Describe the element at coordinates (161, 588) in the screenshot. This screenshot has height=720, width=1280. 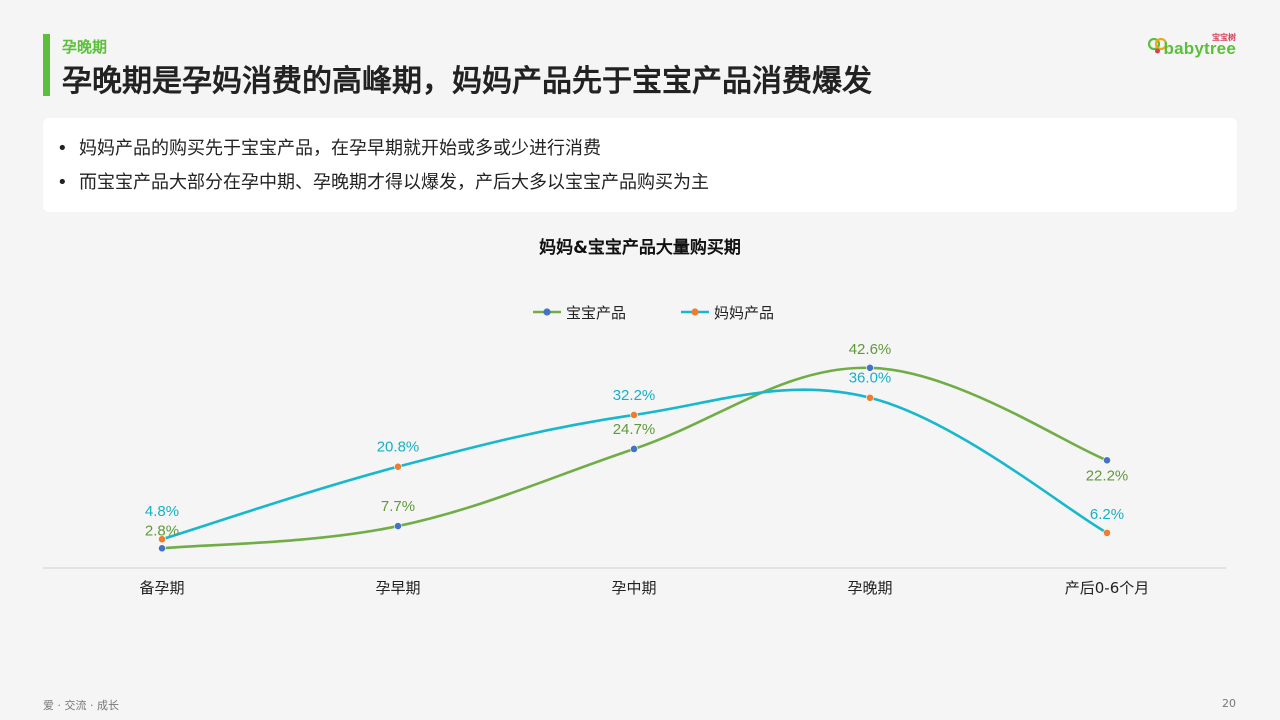
I see `x-tick-label: 备孕期` at that location.